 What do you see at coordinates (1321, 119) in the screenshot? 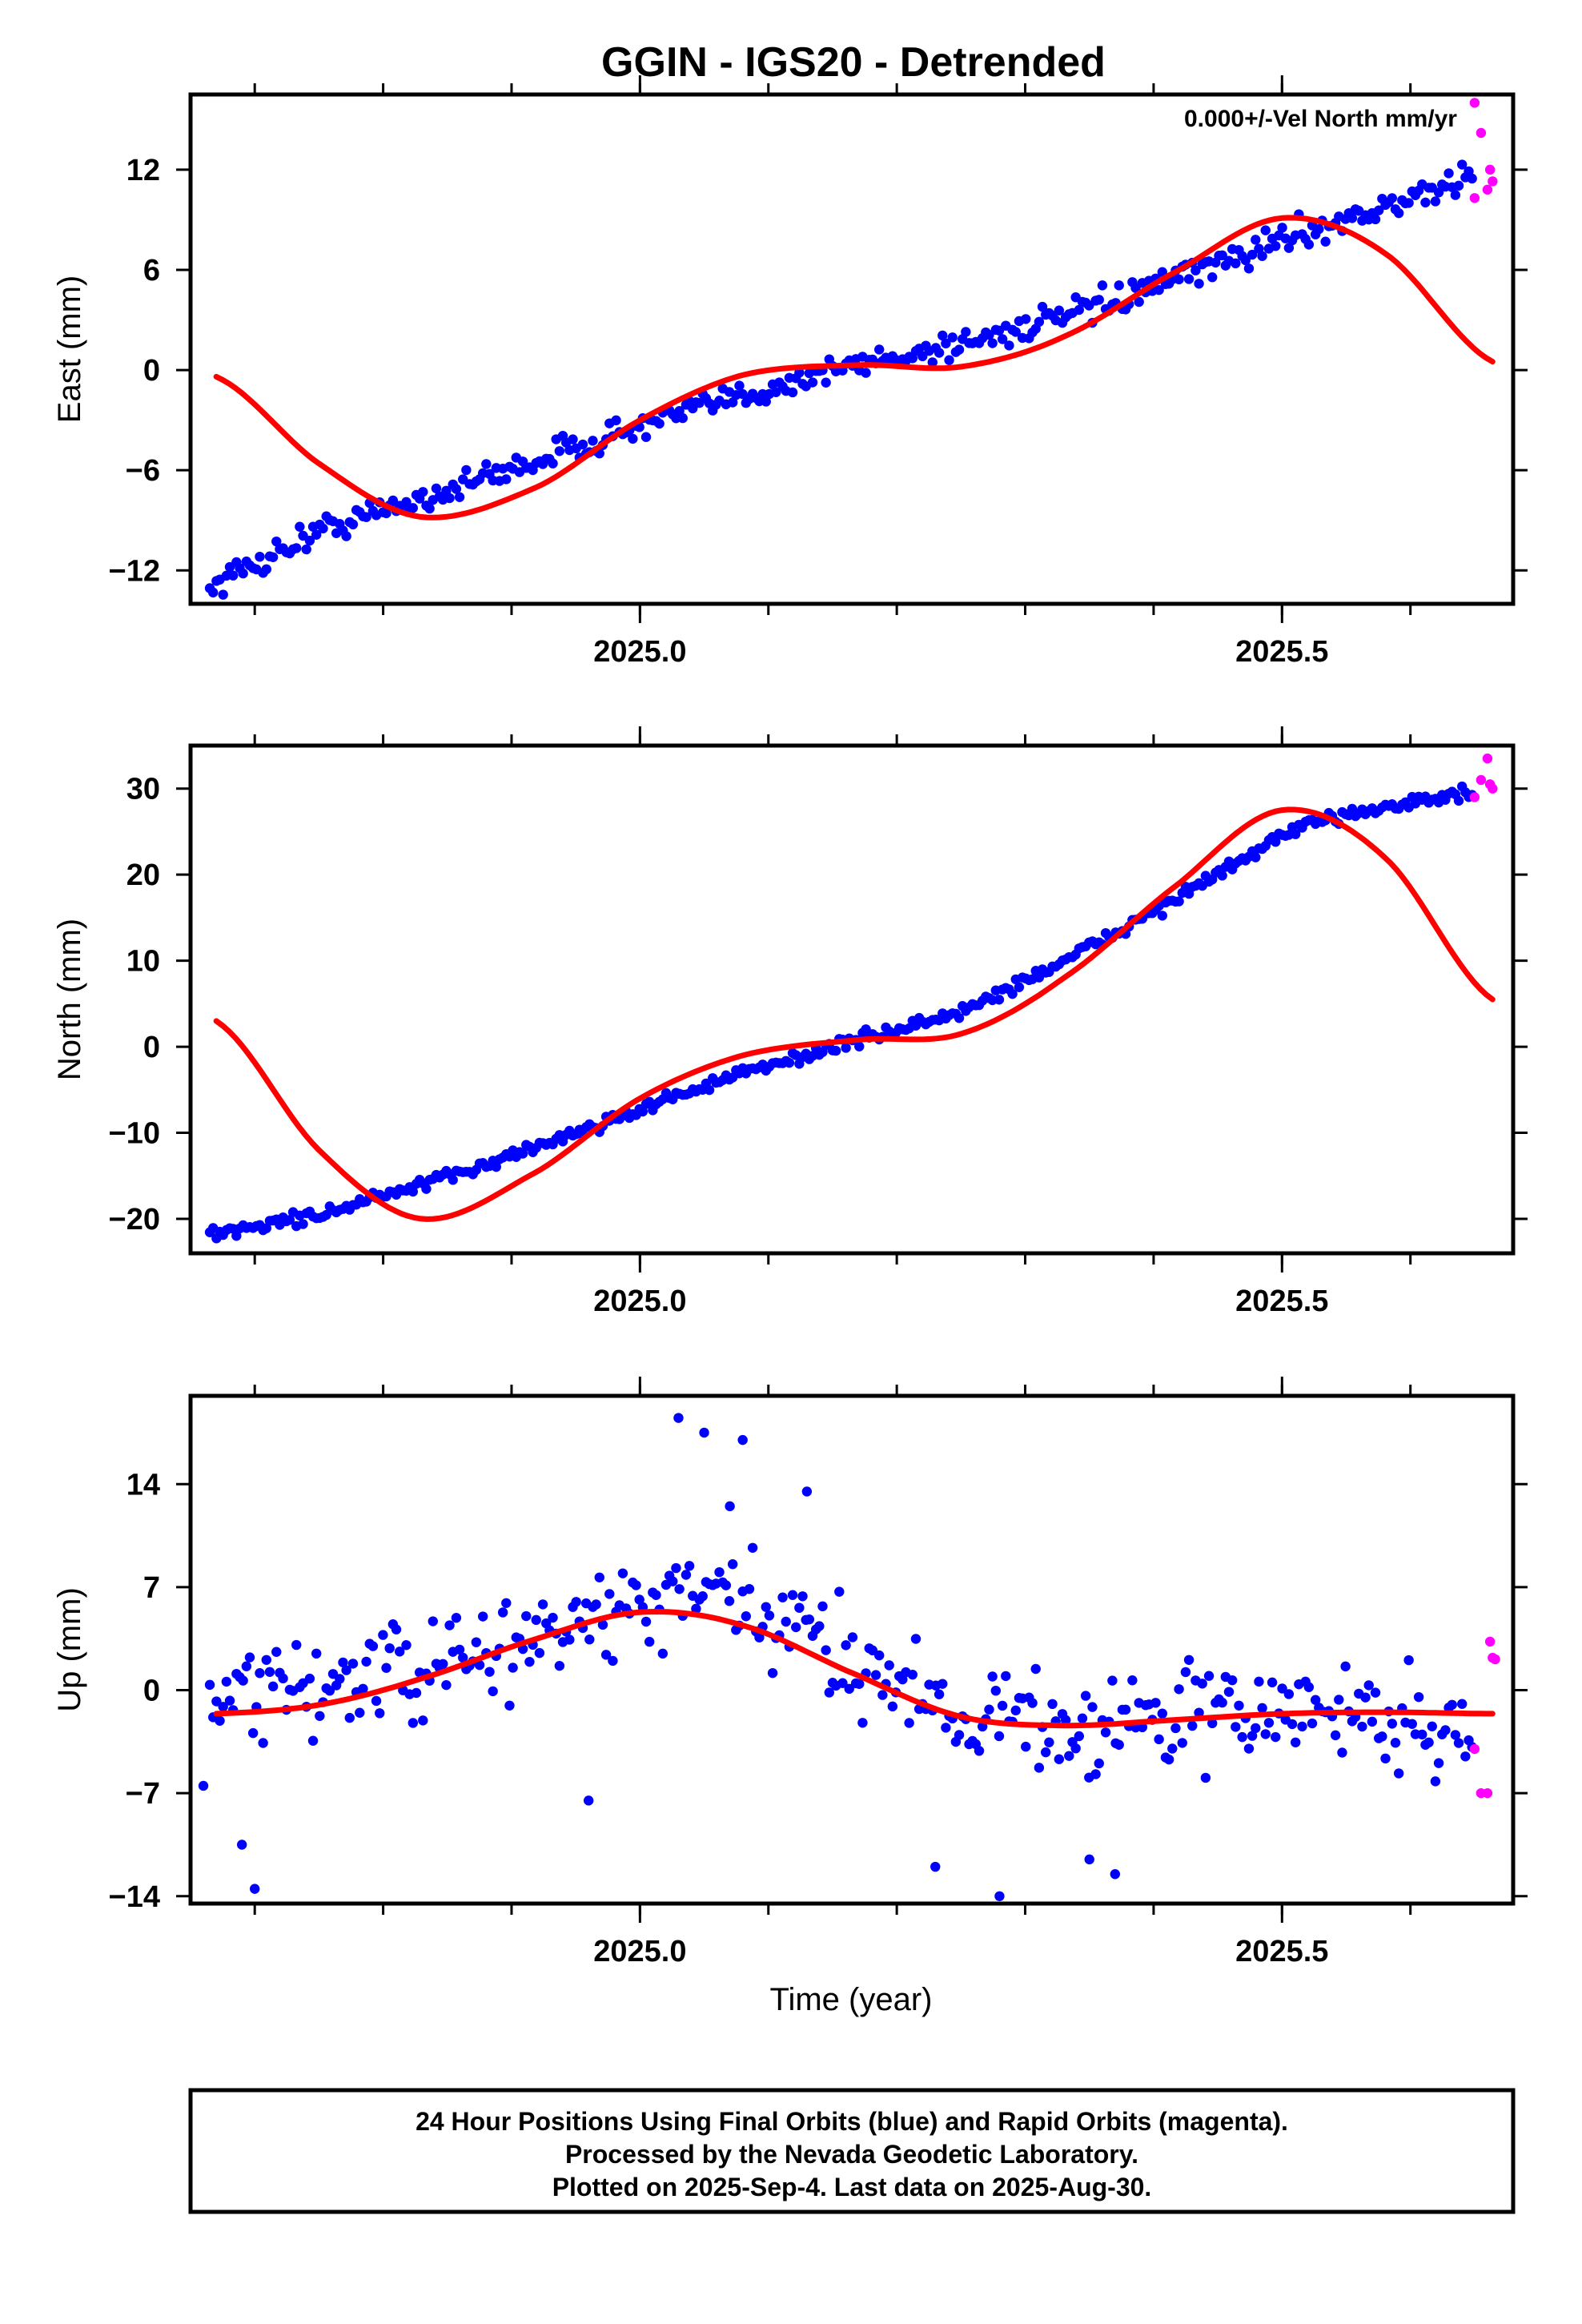
I see `velocity-note: 0.000+/-Vel North mm/yr` at bounding box center [1321, 119].